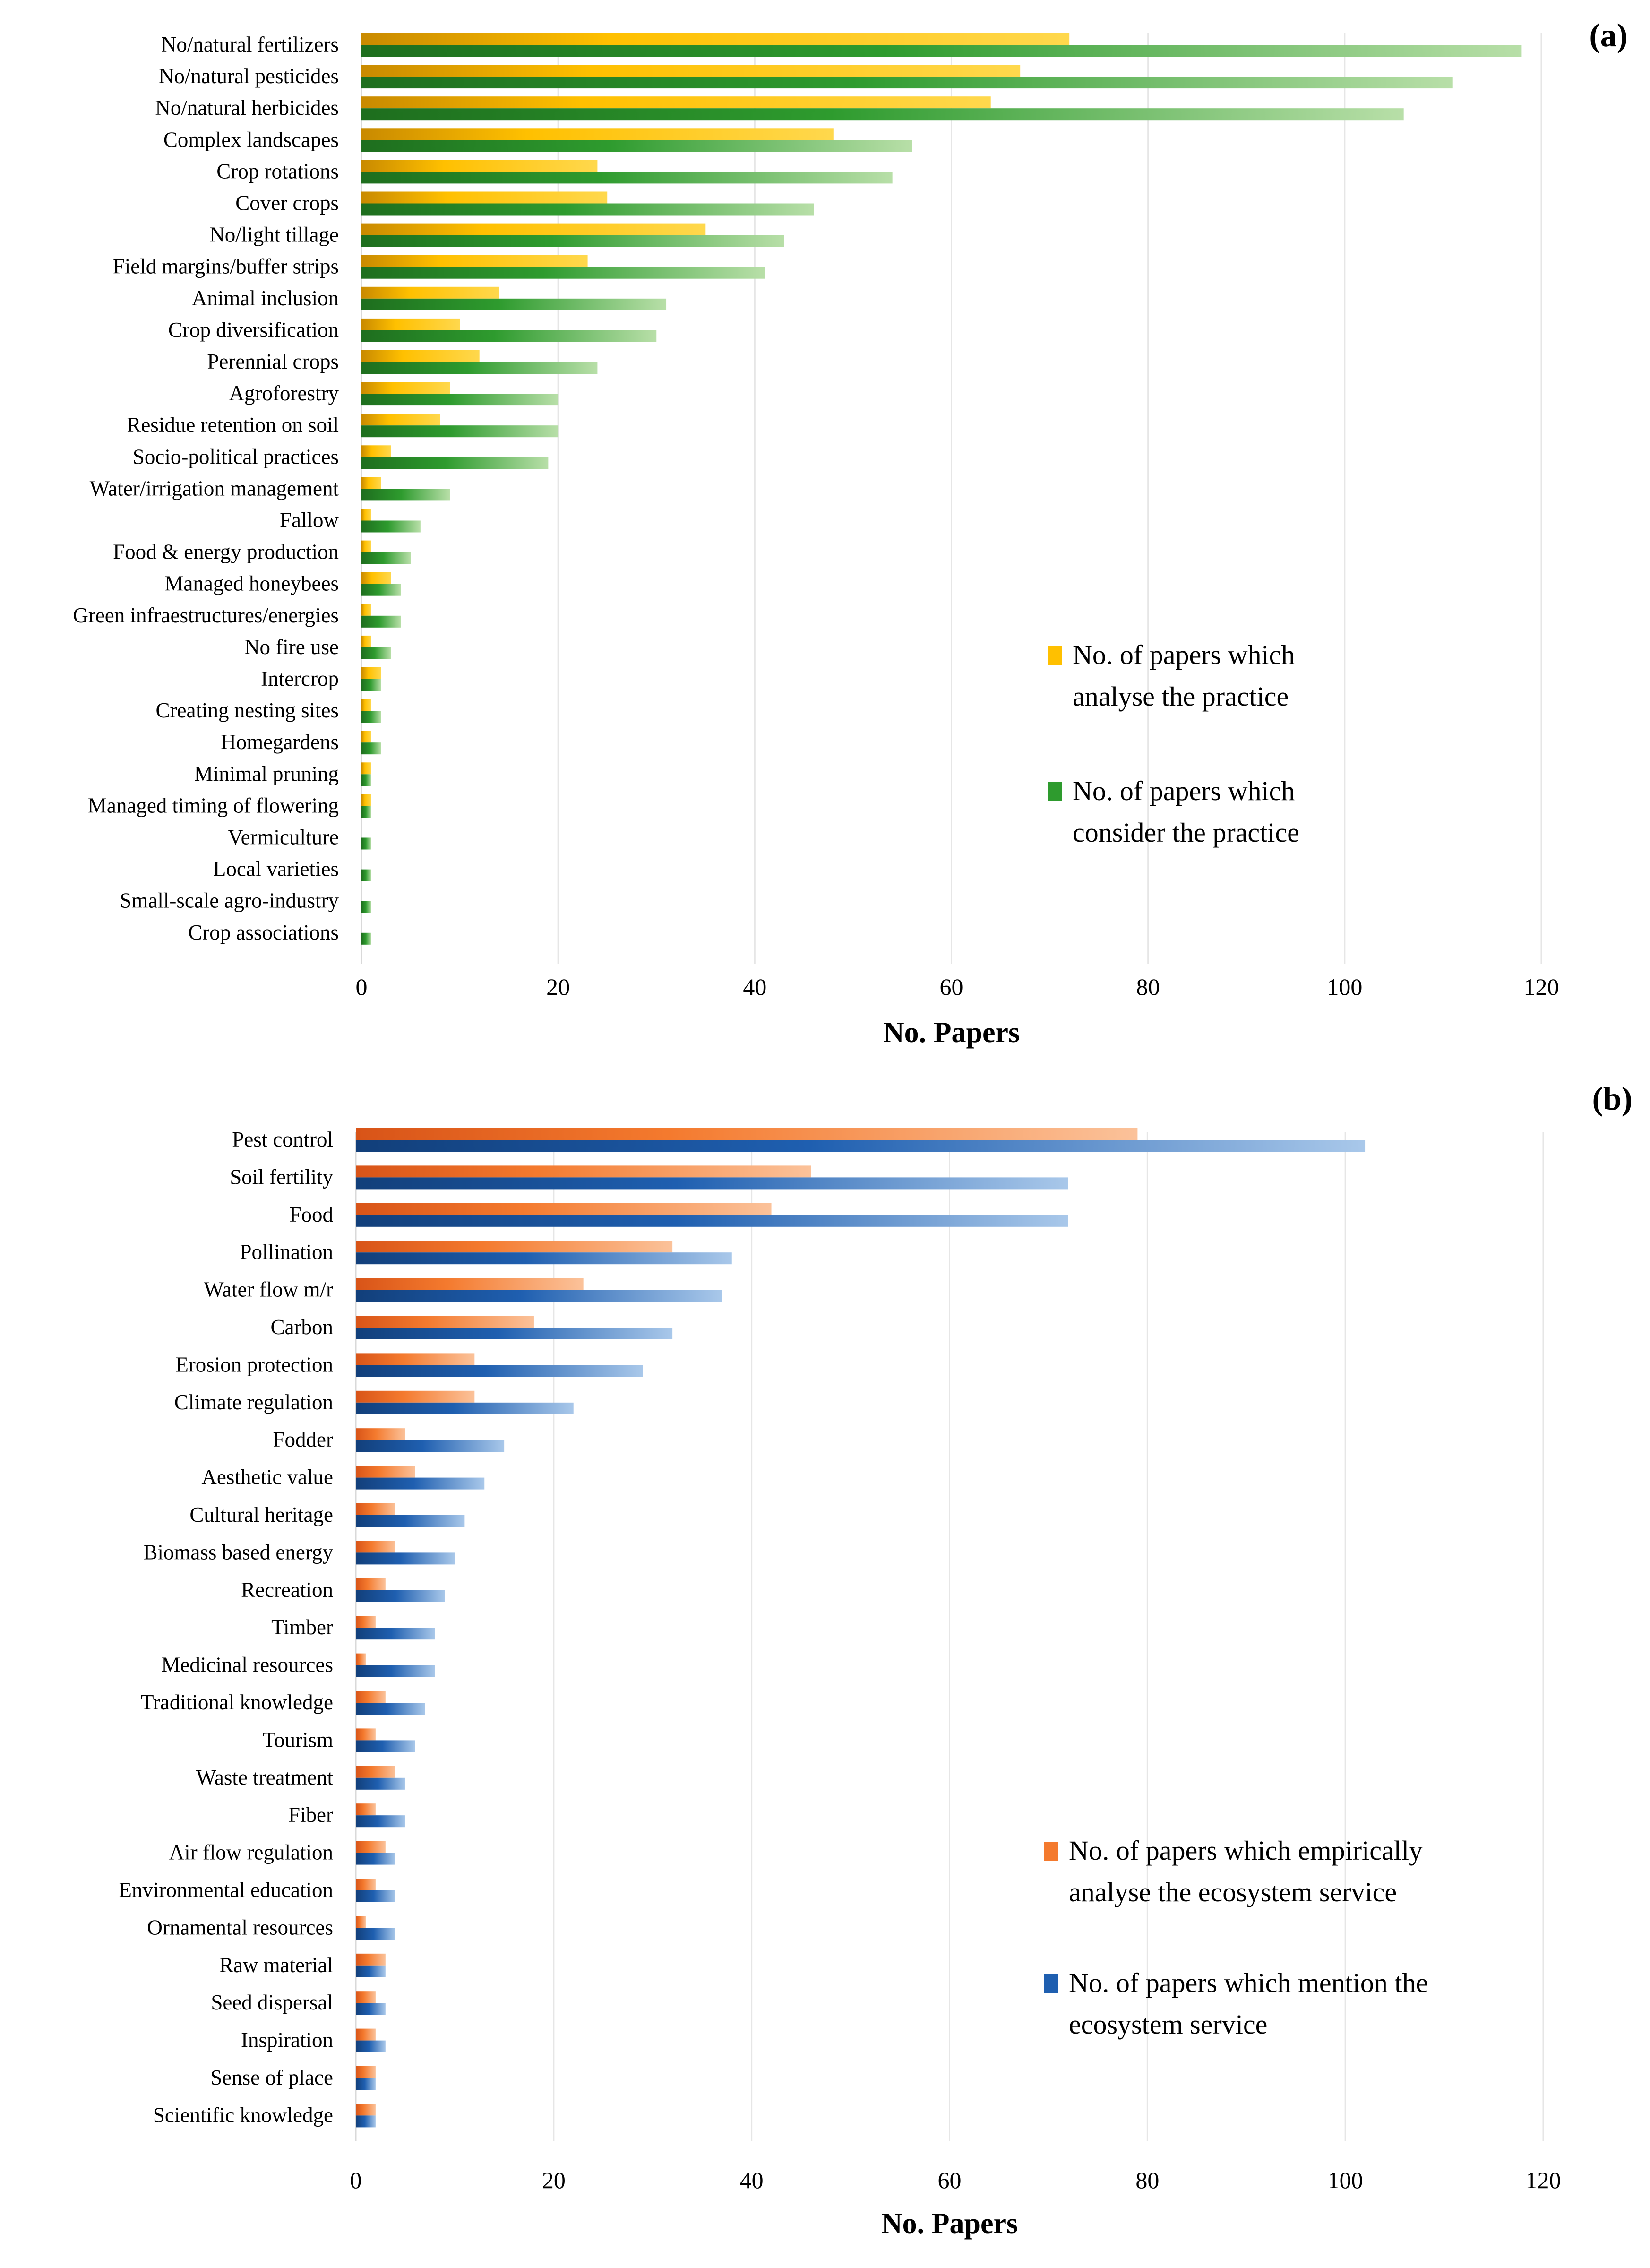  I want to click on category-label: No/natural fertilizers, so click(250, 44).